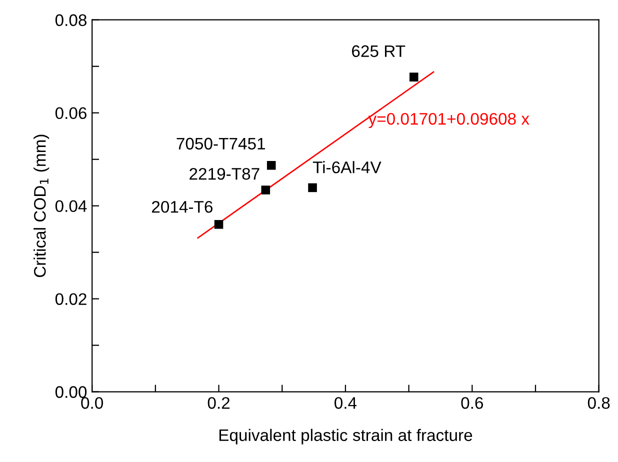 This screenshot has height=462, width=618. What do you see at coordinates (225, 174) in the screenshot?
I see `annotation: 2219-T87` at bounding box center [225, 174].